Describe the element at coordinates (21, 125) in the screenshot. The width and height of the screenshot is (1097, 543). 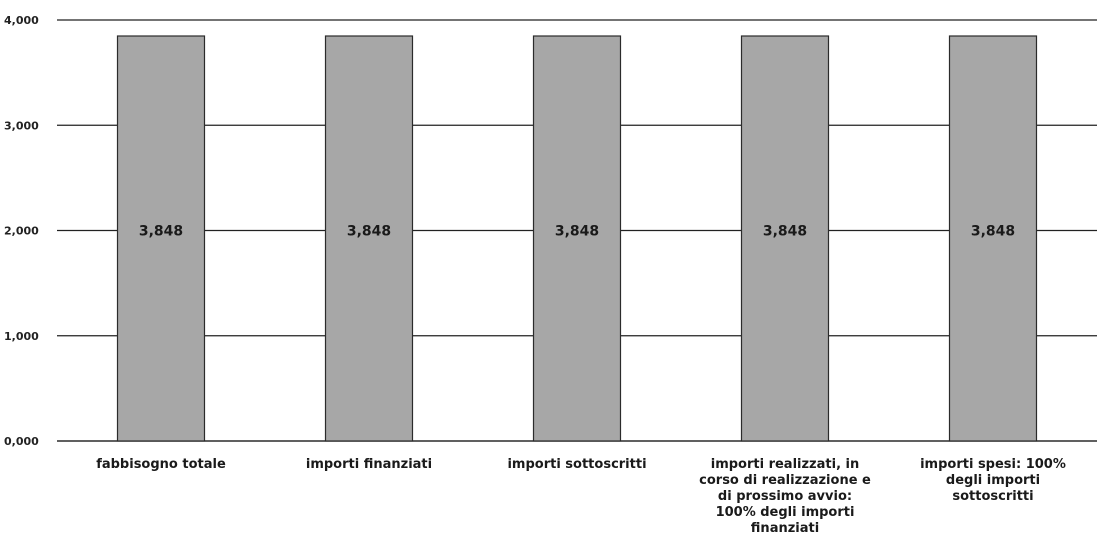
I see `y-tick-label: 3,000` at that location.